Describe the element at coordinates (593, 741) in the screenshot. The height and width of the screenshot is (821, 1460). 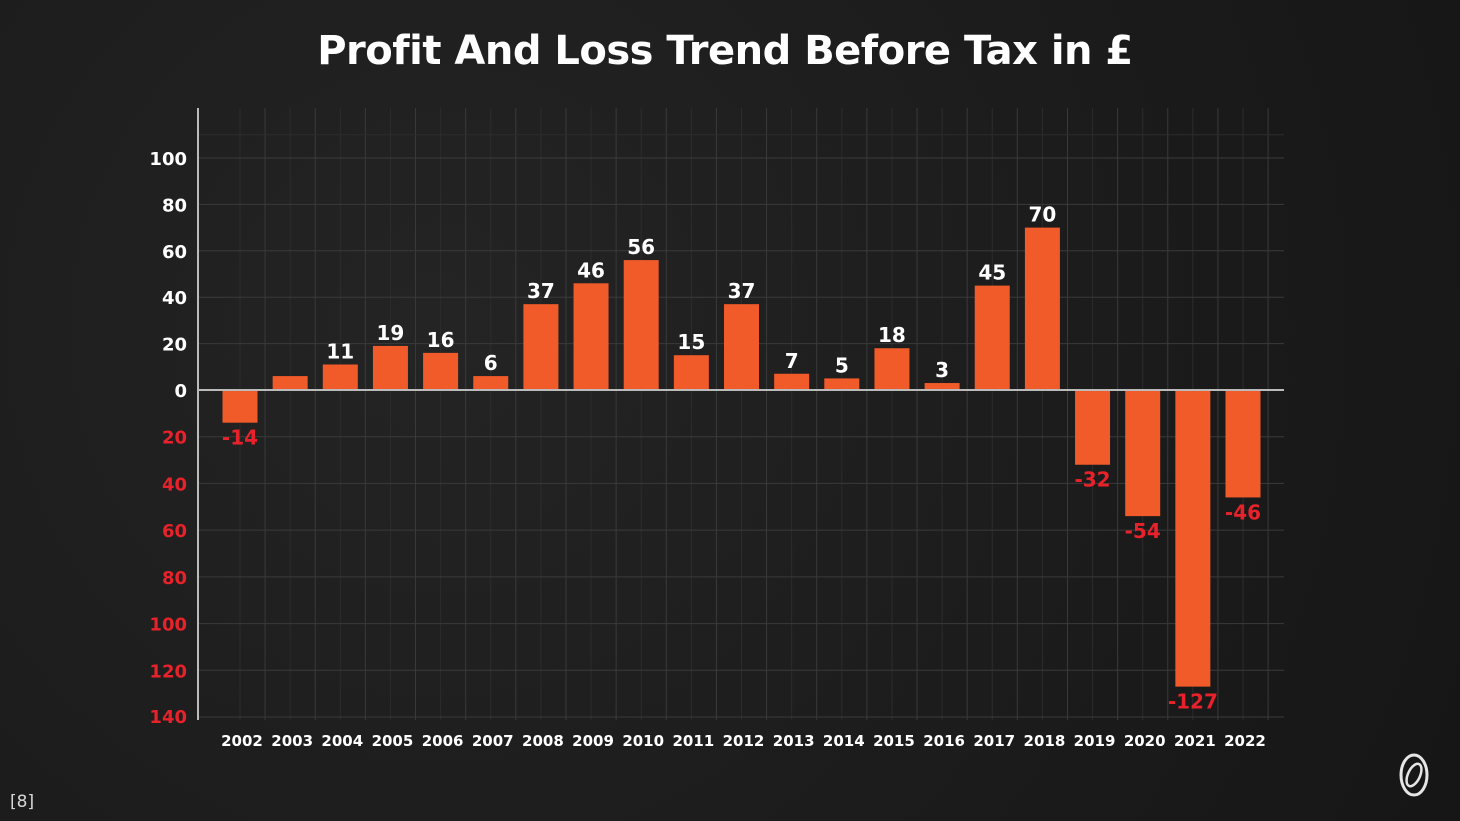
I see `x-tick-label: 2009` at that location.